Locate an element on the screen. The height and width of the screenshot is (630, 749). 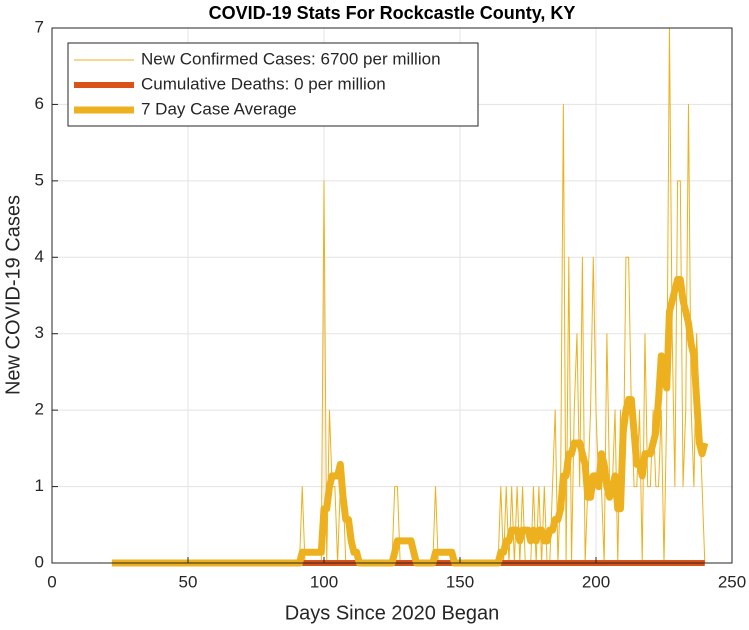
x-tick-label: 100 is located at coordinates (324, 581).